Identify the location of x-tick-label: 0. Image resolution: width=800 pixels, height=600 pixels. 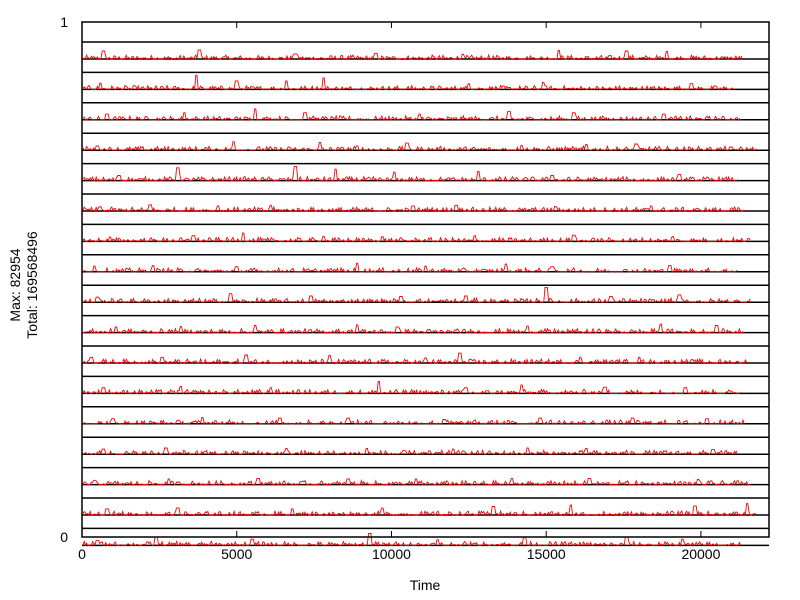
(82, 554).